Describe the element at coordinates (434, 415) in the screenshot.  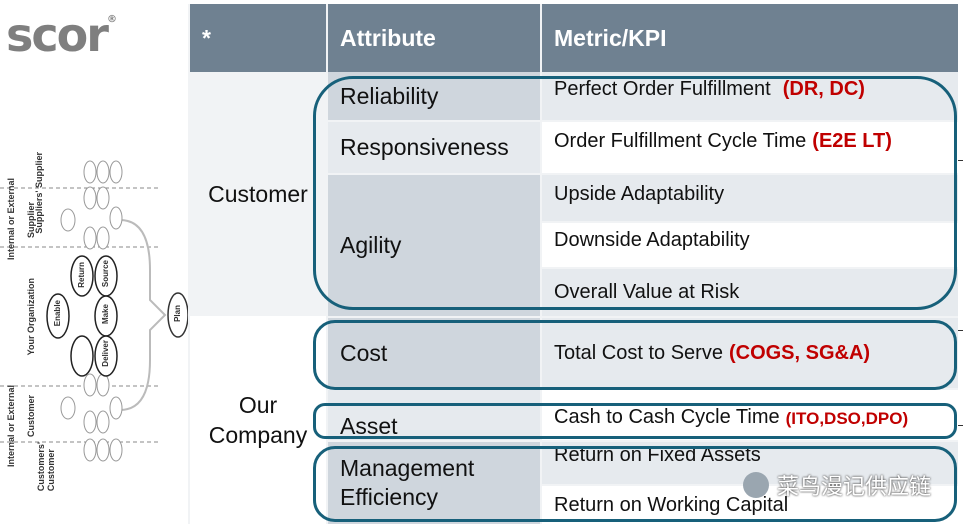
I see `attribute-asset: Asset` at that location.